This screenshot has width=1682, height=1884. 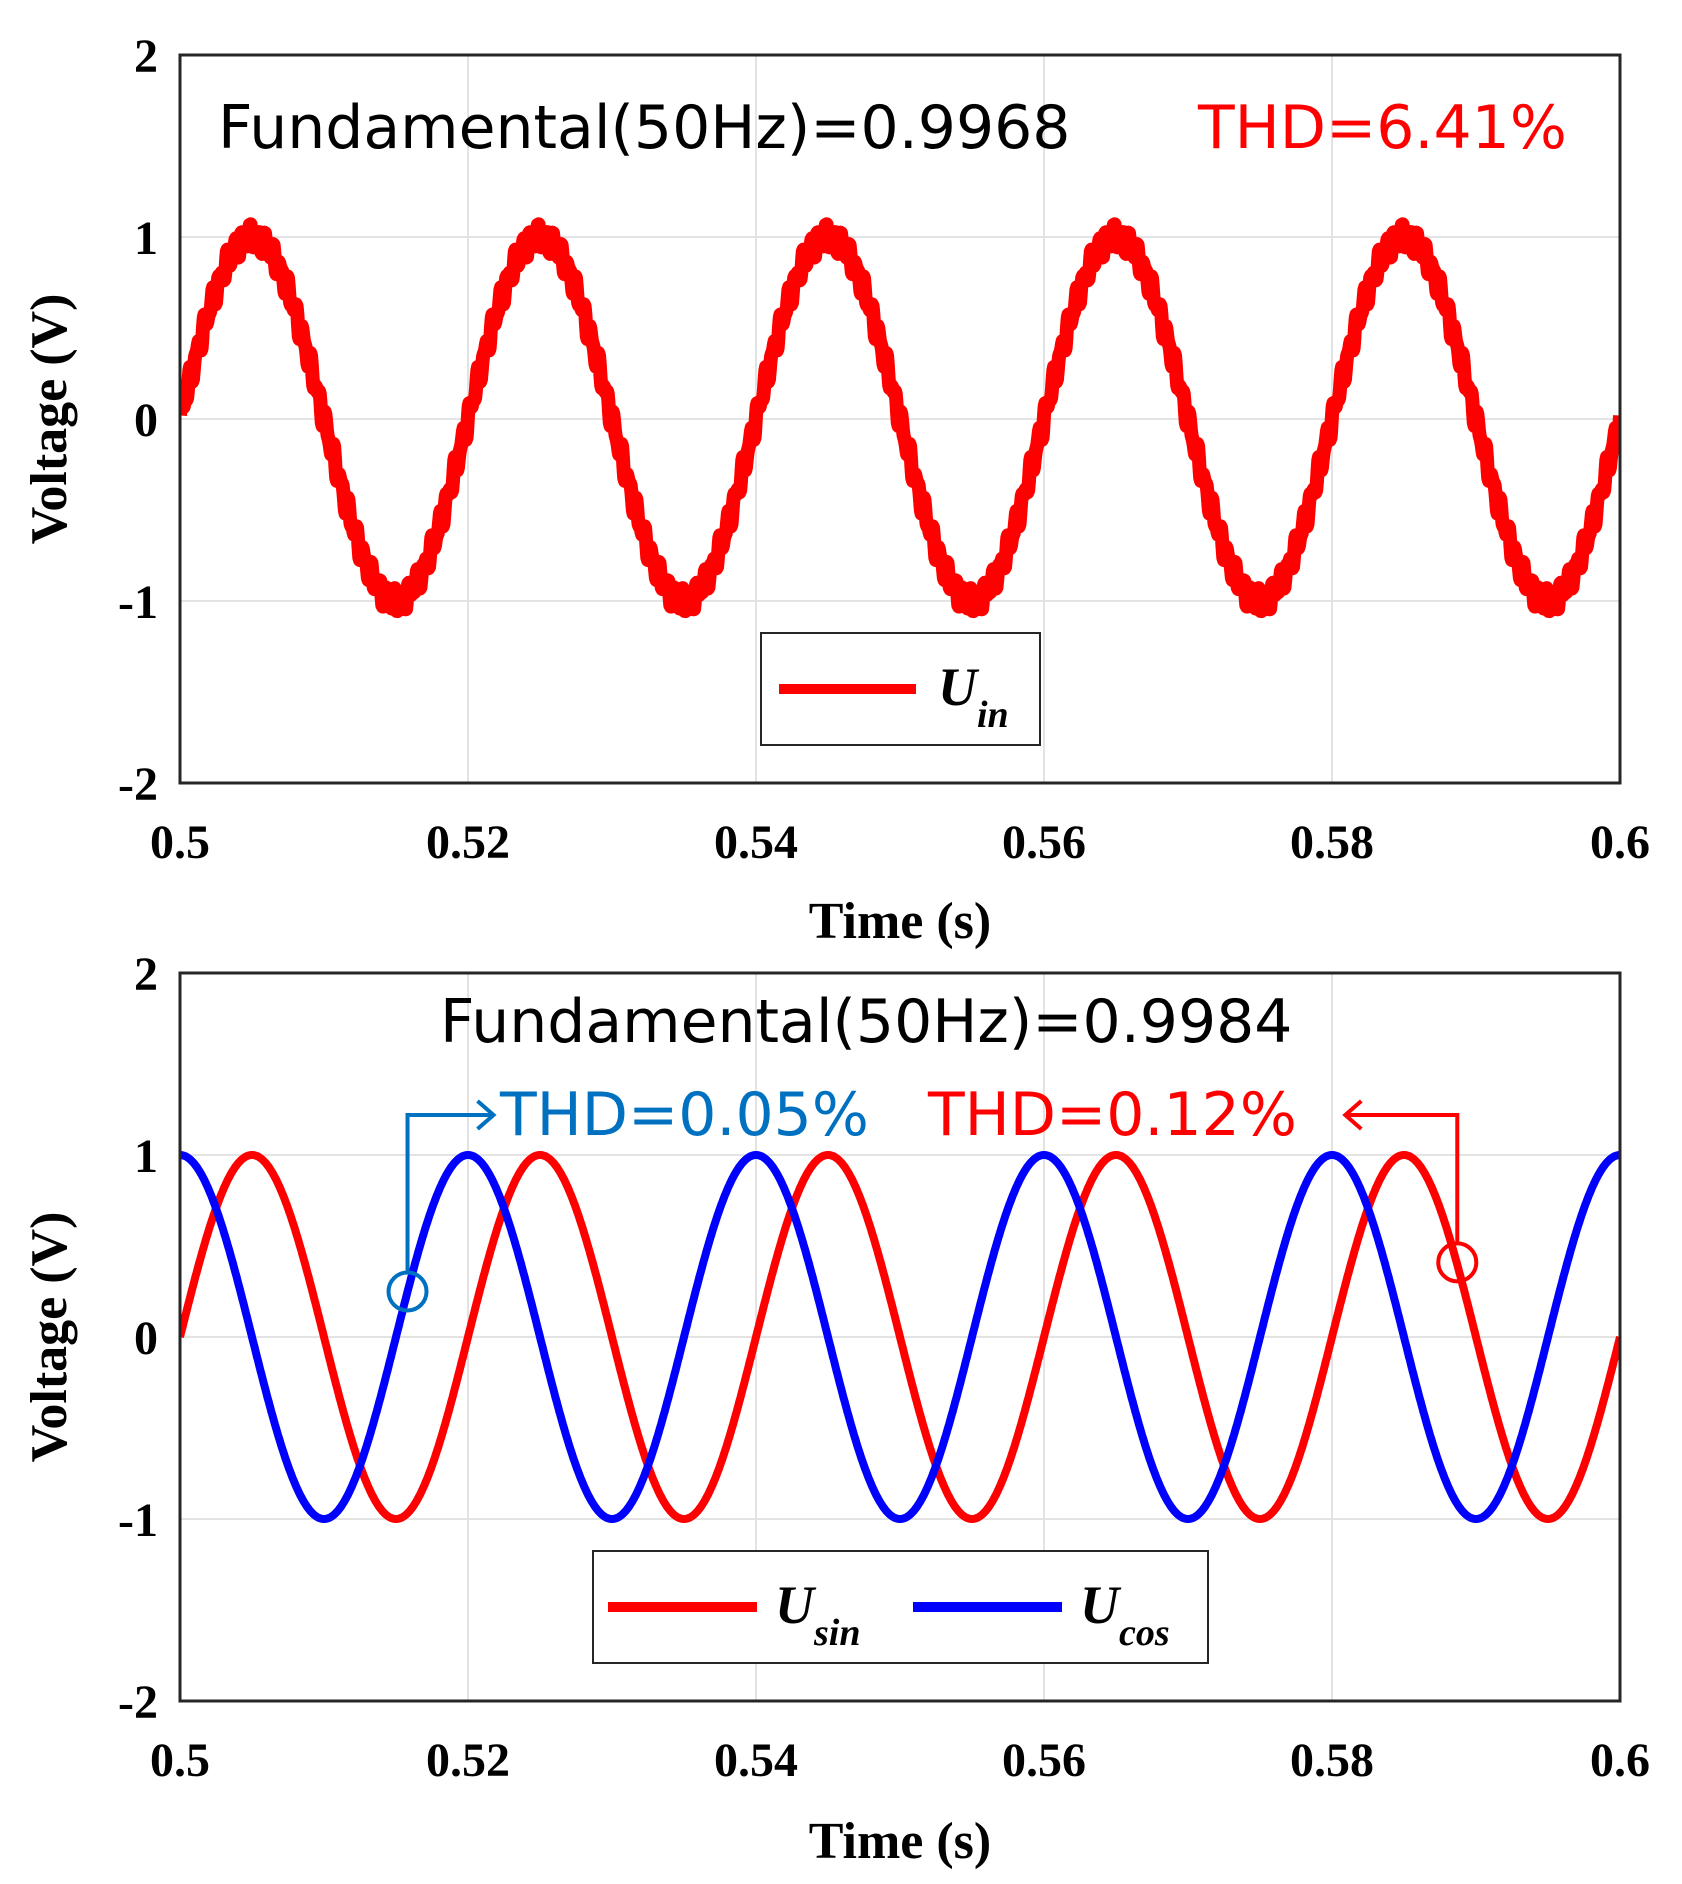 I want to click on chart-1-y-tick-label: -1, so click(x=138, y=602).